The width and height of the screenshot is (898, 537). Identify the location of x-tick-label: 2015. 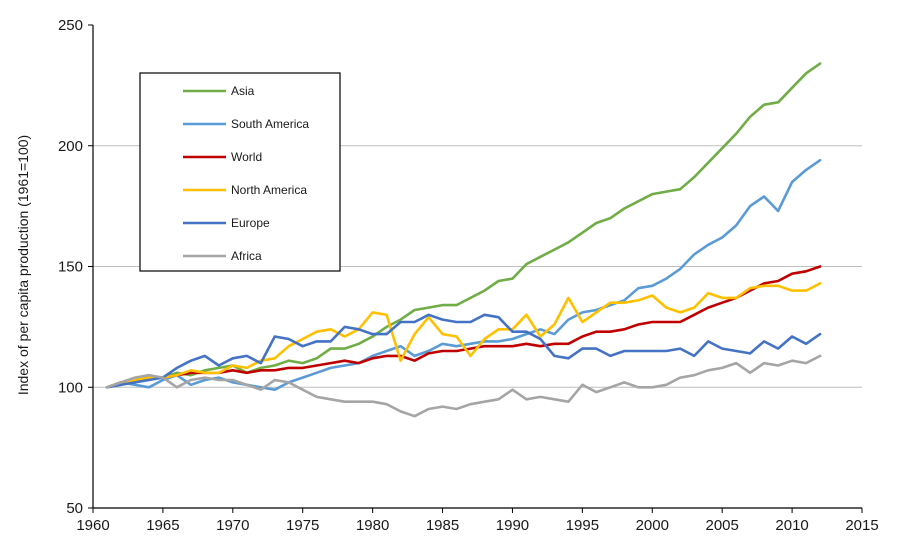
(861, 525).